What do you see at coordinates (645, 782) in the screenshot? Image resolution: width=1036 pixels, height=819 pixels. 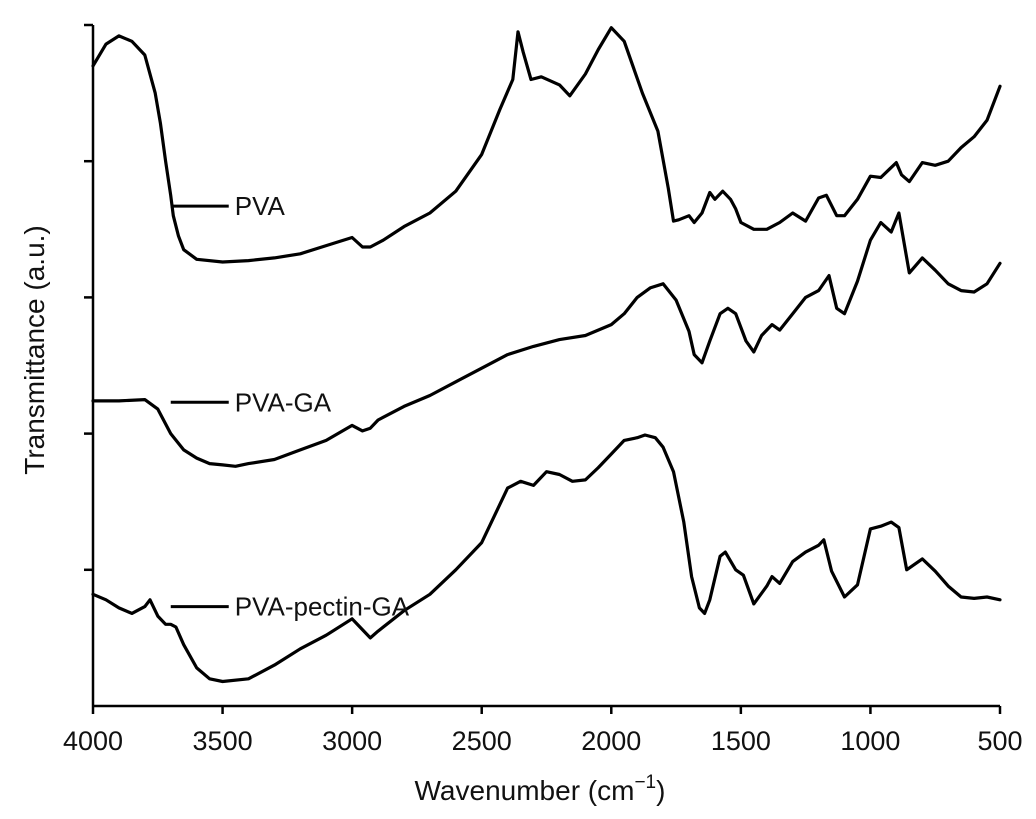 I see `x-axis-title-sup: −1` at bounding box center [645, 782].